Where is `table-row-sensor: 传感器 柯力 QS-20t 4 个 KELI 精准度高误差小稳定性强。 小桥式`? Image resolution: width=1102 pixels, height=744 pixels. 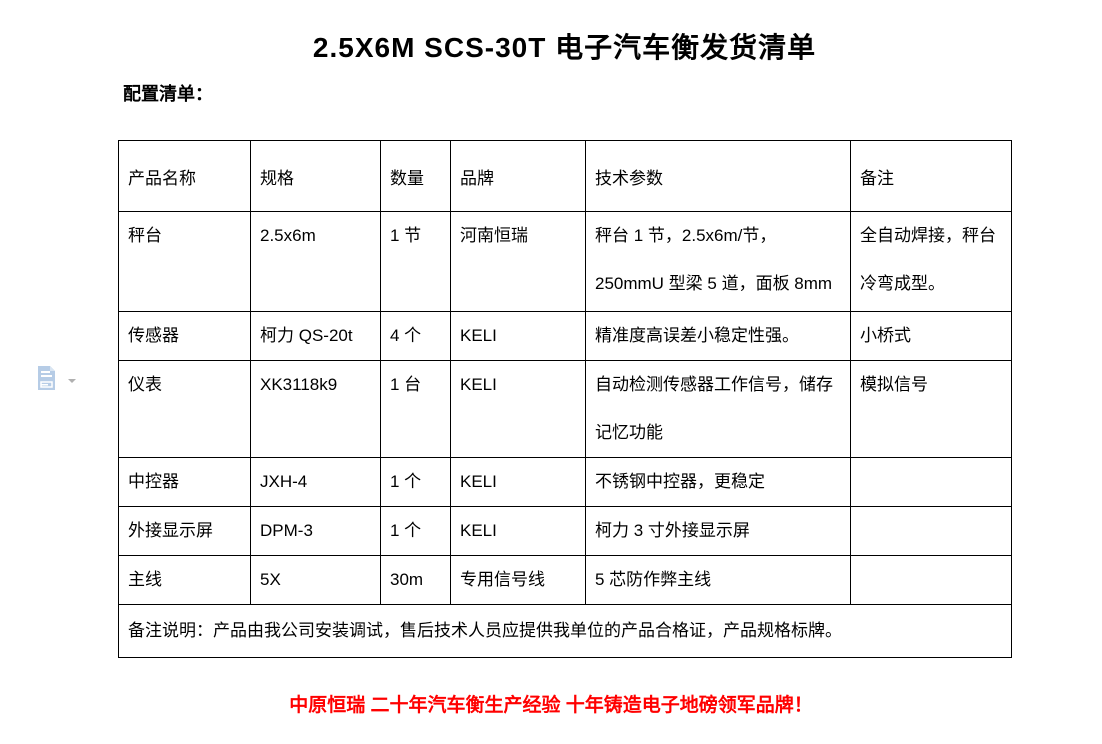 table-row-sensor: 传感器 柯力 QS-20t 4 个 KELI 精准度高误差小稳定性强。 小桥式 is located at coordinates (565, 336).